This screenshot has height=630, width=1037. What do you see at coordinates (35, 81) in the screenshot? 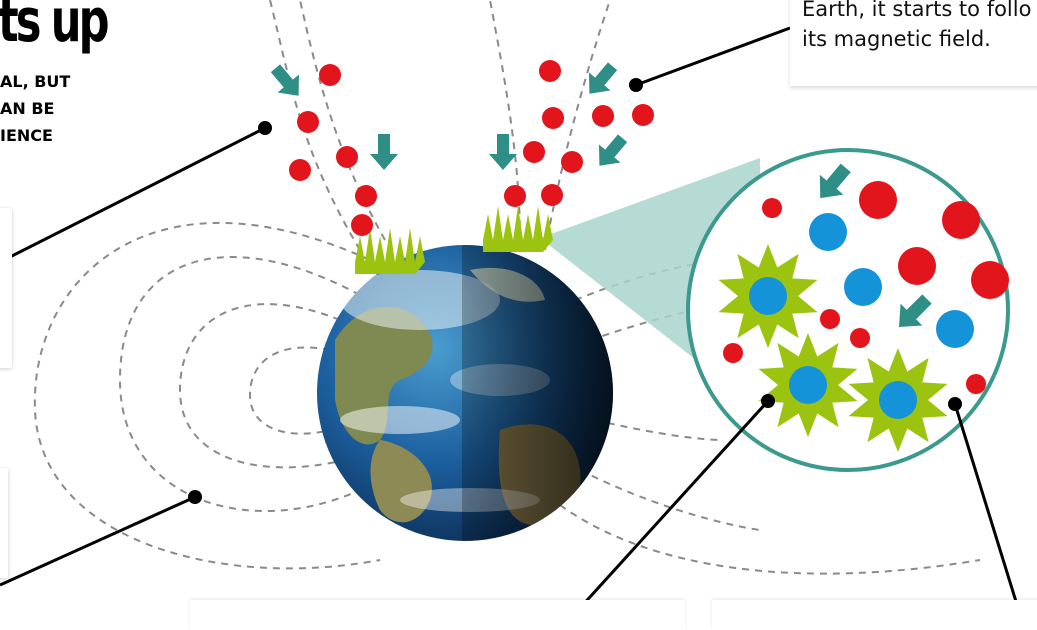
I see `intro-line: AL, BUT` at bounding box center [35, 81].